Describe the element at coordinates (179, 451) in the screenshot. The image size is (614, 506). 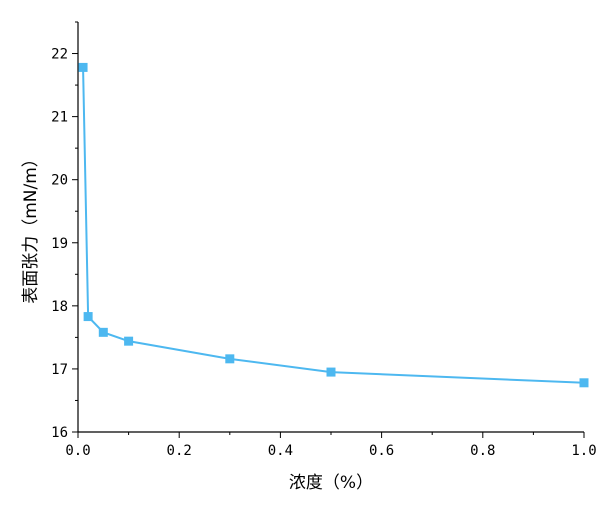
I see `x-tick-label: 0.2` at that location.